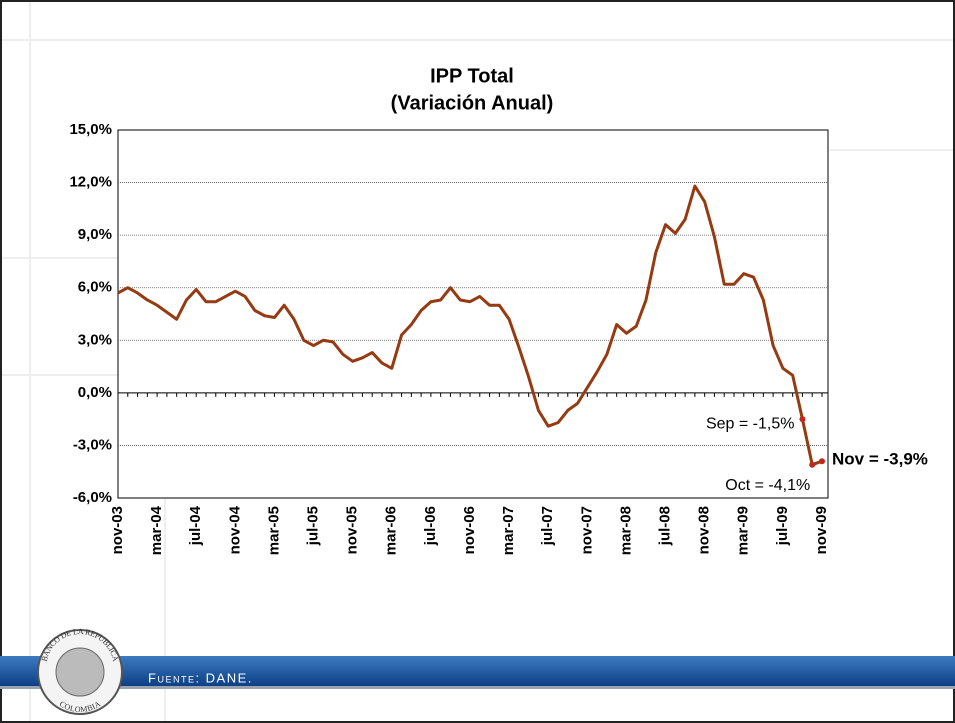 The width and height of the screenshot is (955, 723). What do you see at coordinates (156, 530) in the screenshot?
I see `x-tick-label: mar-04` at bounding box center [156, 530].